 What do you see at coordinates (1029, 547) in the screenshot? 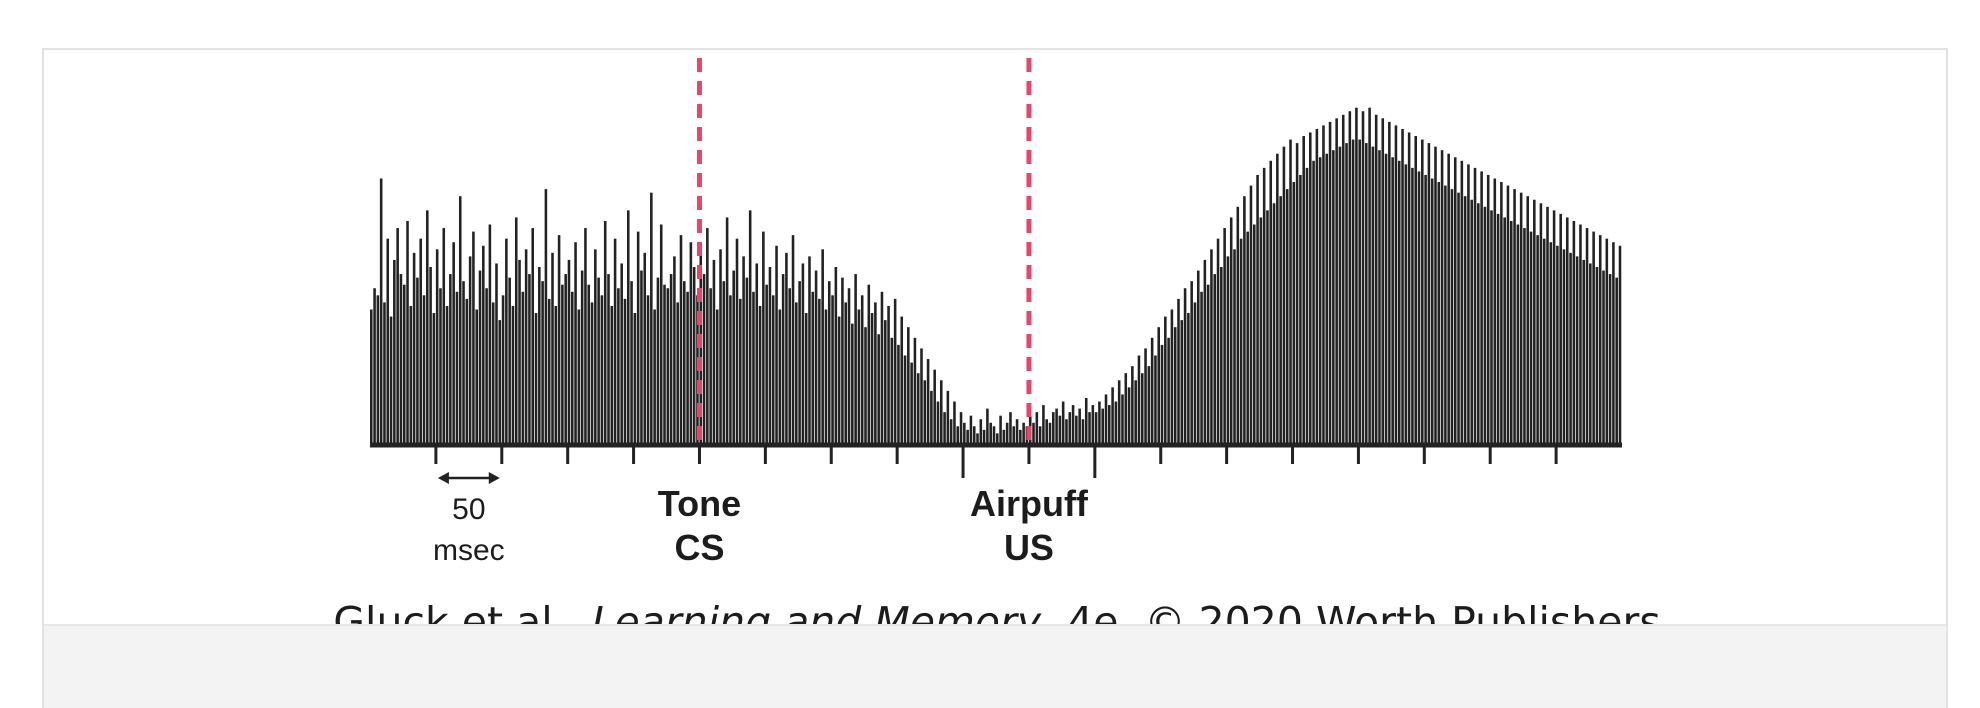
I see `airpuff-us-label: US` at bounding box center [1029, 547].